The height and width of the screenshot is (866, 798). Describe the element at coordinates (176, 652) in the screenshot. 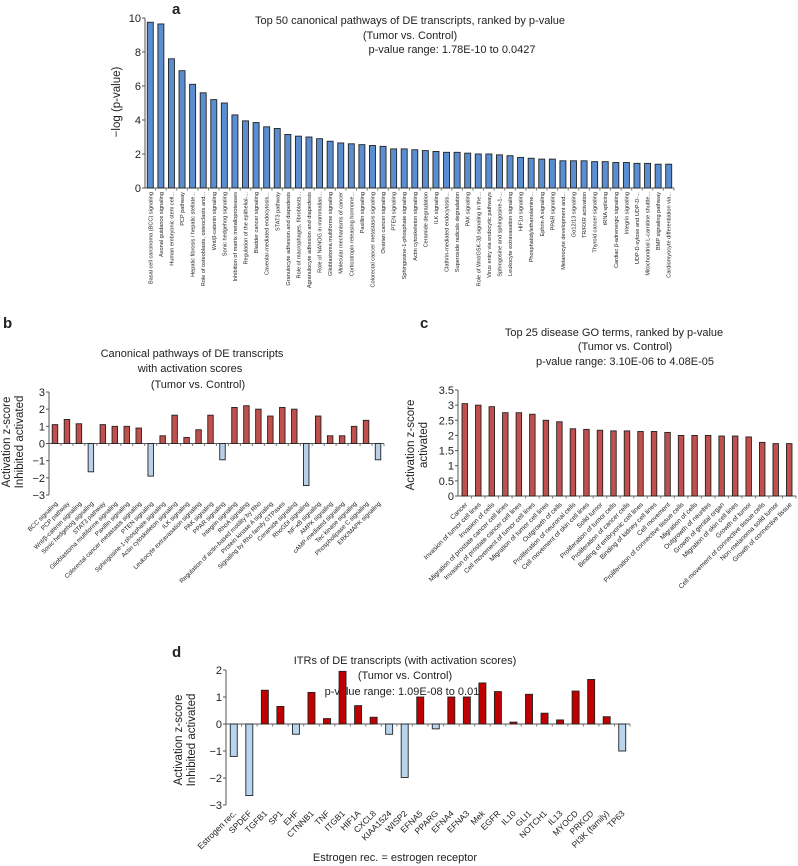

I see `panel-label-d: d` at that location.